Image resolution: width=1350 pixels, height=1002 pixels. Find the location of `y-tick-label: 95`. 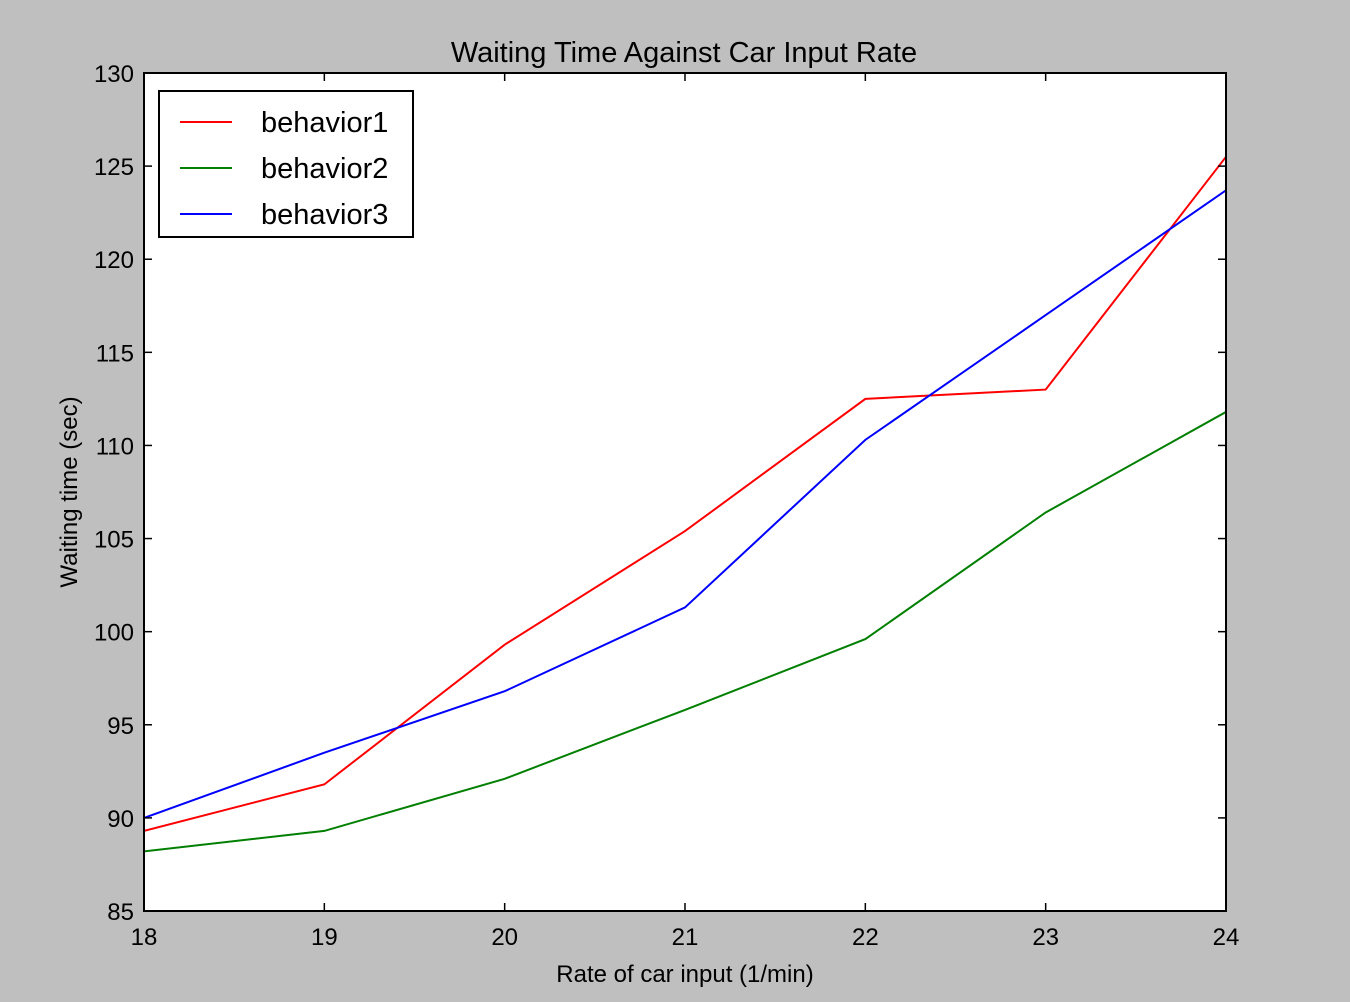

y-tick-label: 95 is located at coordinates (120, 726).